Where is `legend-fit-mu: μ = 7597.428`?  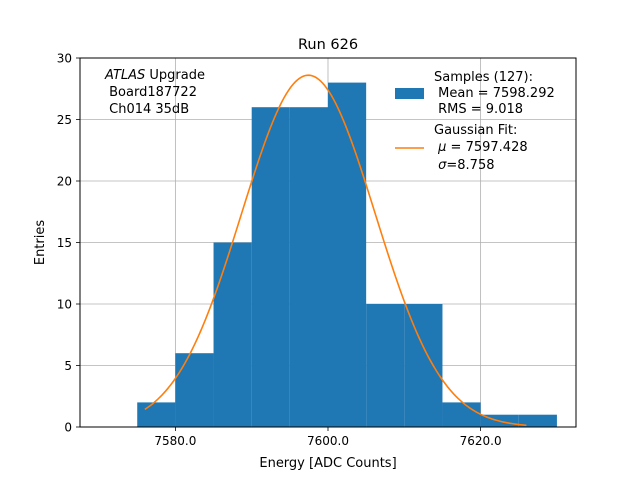 legend-fit-mu: μ = 7597.428 is located at coordinates (481, 147).